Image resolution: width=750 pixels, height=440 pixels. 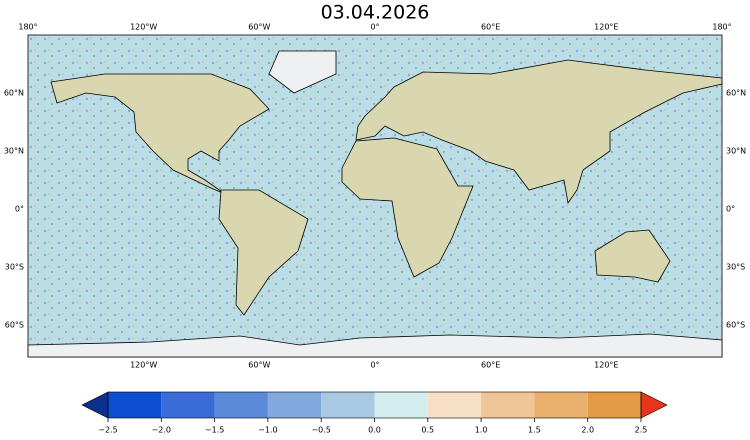 I want to click on greenland, so click(x=302, y=72).